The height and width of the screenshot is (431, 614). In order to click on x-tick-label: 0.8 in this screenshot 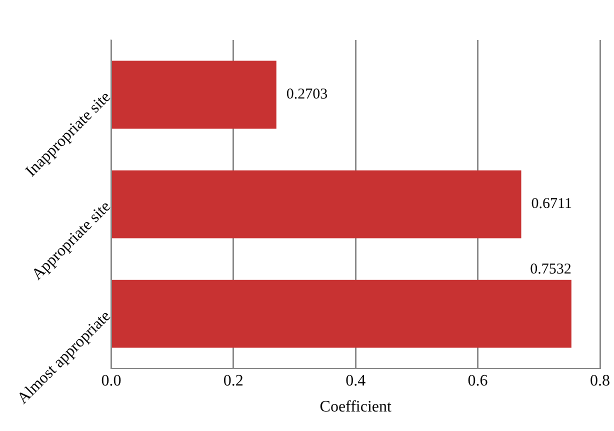, I will do `click(600, 381)`.